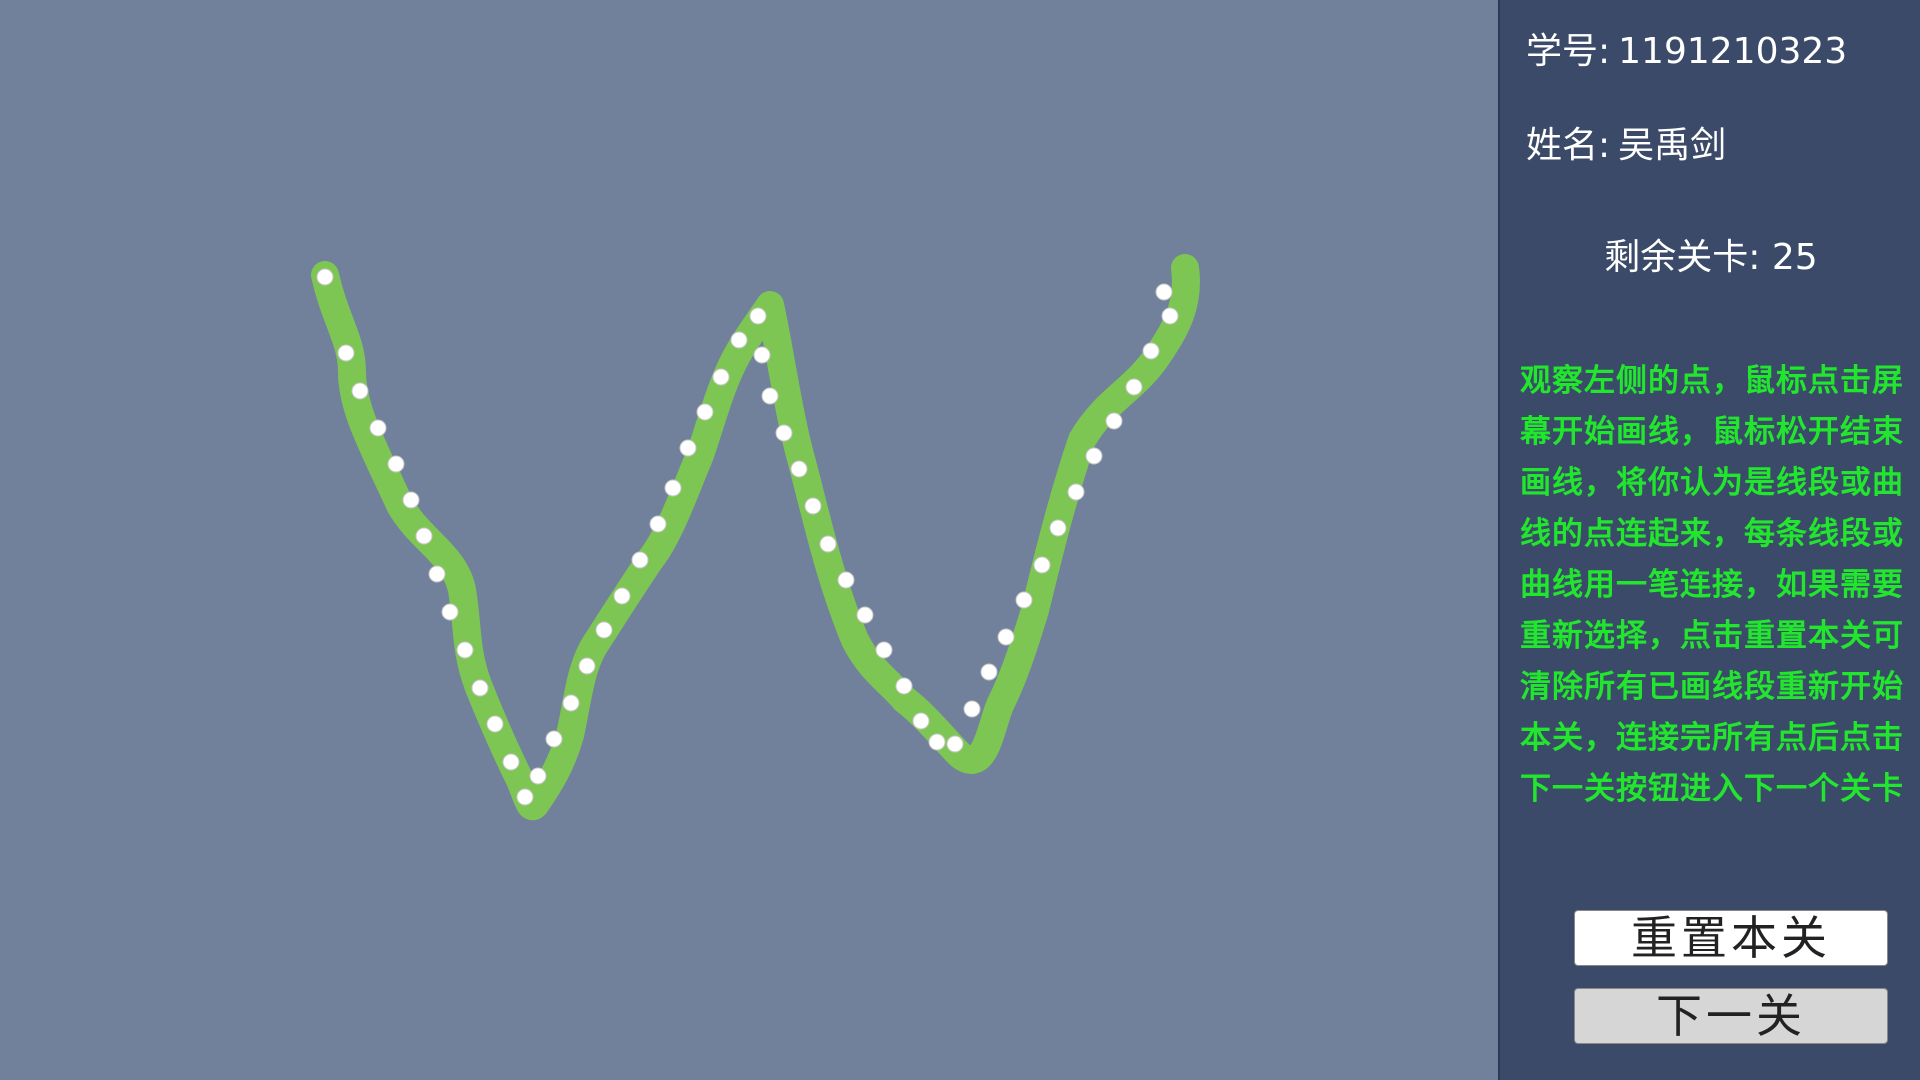 The image size is (1920, 1080). I want to click on student-name-row: 姓名: 吴禹剑, so click(1626, 142).